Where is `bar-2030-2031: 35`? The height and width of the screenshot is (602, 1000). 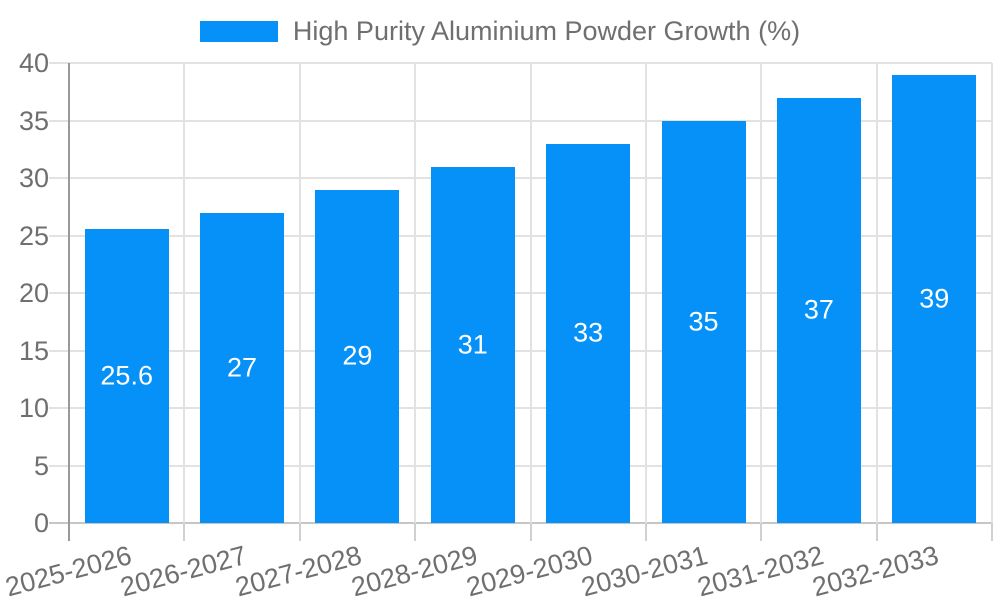
bar-2030-2031: 35 is located at coordinates (703, 321).